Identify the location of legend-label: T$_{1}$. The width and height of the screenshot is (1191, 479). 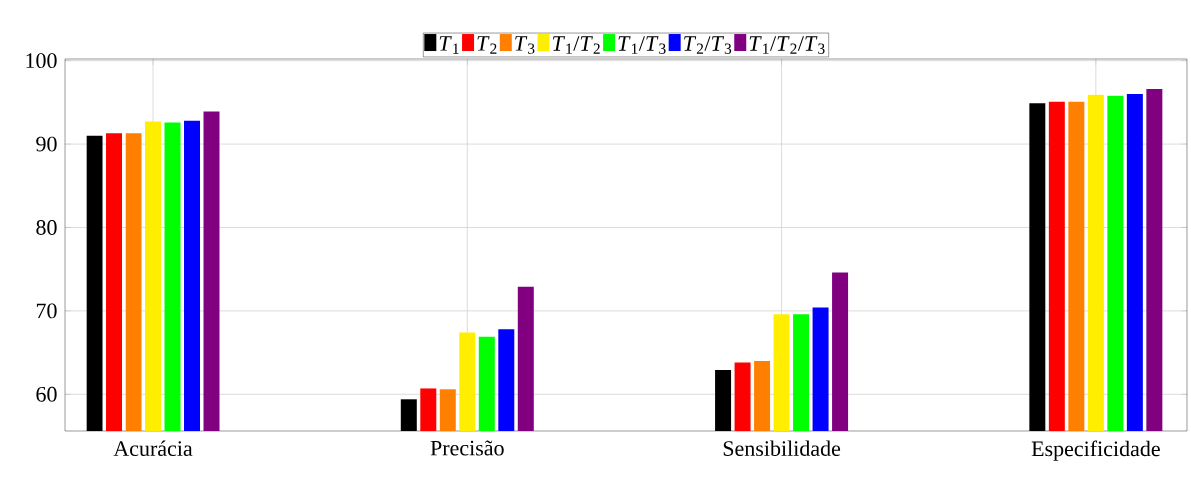
(449, 45).